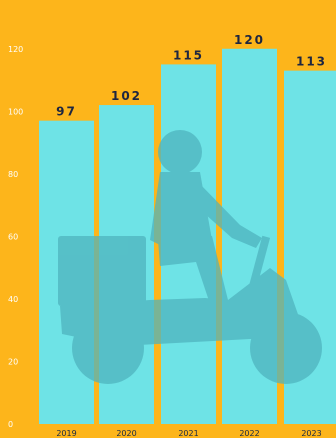 The width and height of the screenshot is (336, 438). I want to click on value-label-2021: 115, so click(188, 55).